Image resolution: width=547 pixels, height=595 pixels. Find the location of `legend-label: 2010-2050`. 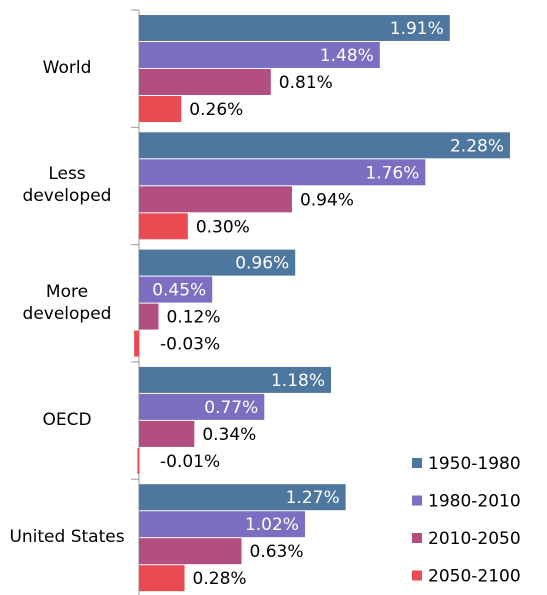

legend-label: 2010-2050 is located at coordinates (474, 539).